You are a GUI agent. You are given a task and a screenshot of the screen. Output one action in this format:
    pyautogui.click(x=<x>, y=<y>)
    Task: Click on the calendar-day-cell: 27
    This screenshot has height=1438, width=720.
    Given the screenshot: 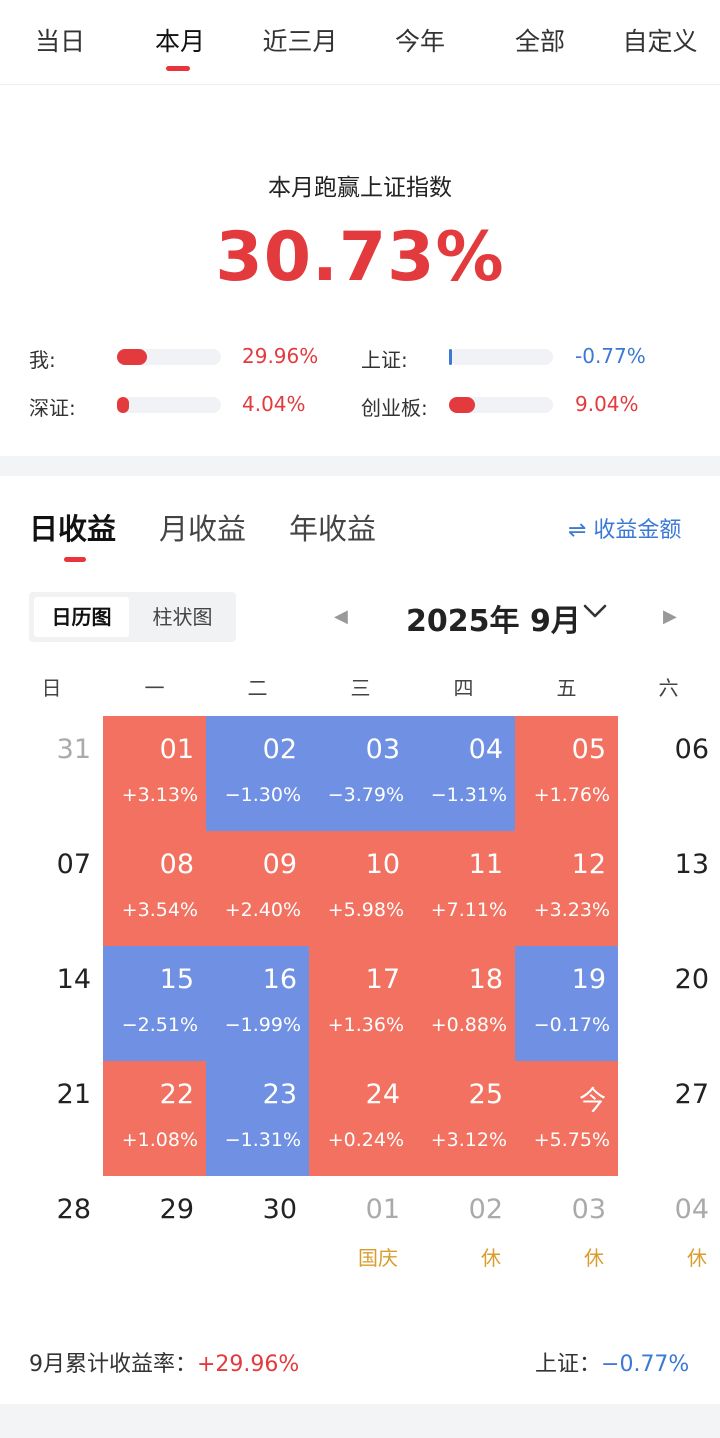 What is the action you would take?
    pyautogui.click(x=669, y=1118)
    